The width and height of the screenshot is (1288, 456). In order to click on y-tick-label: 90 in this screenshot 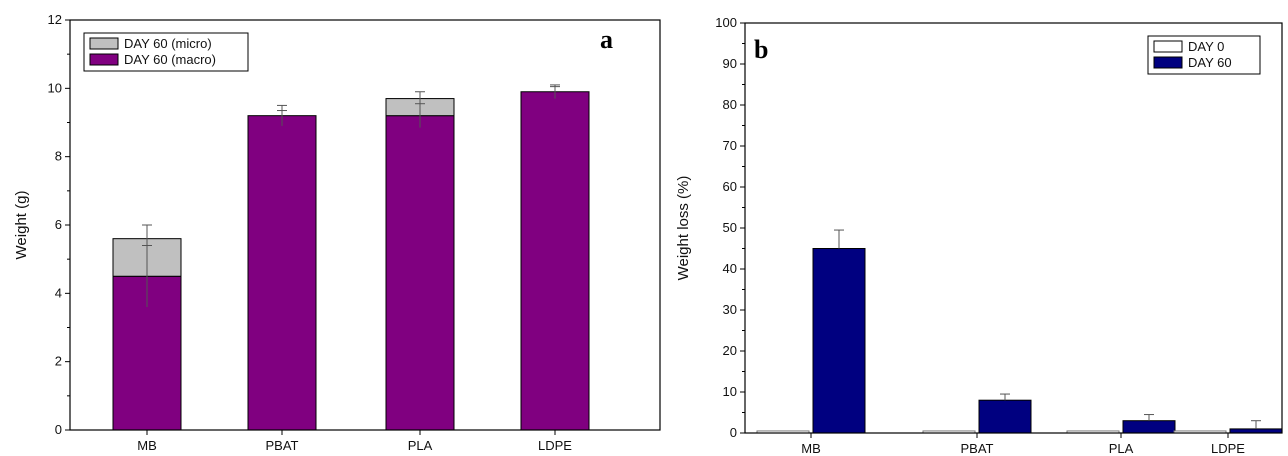, I will do `click(730, 63)`.